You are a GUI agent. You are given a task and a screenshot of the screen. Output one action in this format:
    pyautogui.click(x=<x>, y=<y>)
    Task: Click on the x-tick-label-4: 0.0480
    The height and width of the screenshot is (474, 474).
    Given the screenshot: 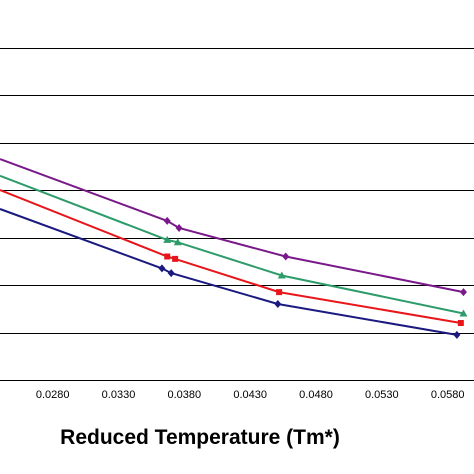 What is the action you would take?
    pyautogui.click(x=316, y=395)
    